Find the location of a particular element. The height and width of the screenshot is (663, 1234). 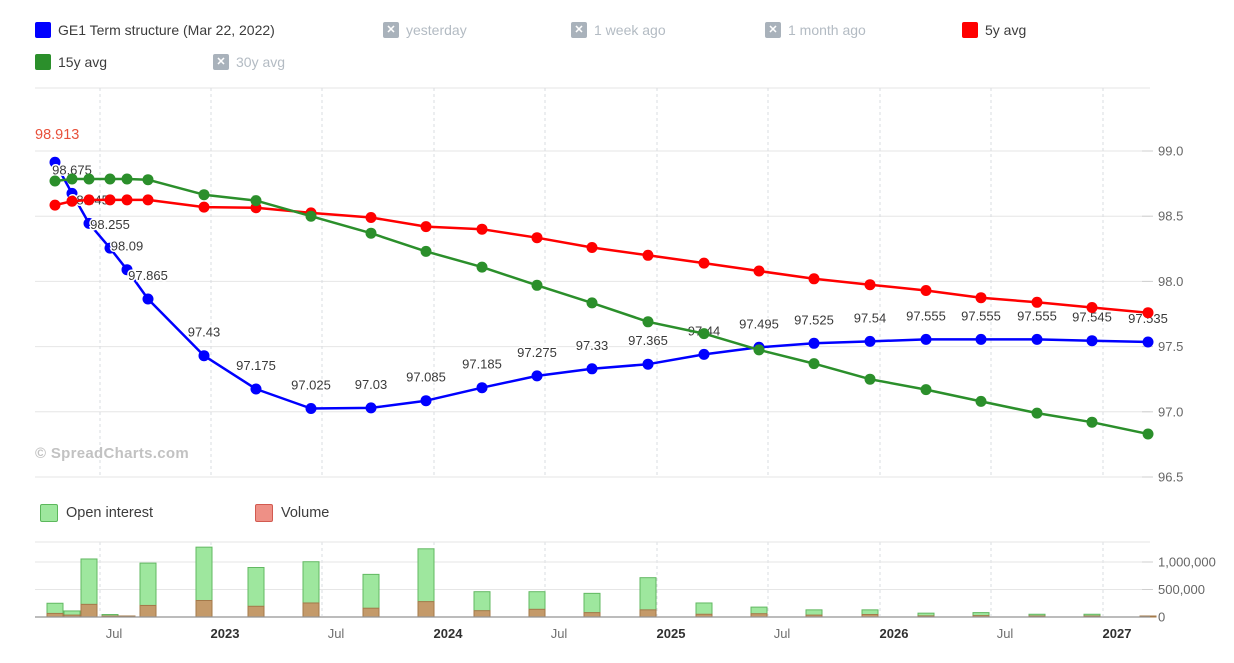

legend-label: Volume is located at coordinates (305, 513).